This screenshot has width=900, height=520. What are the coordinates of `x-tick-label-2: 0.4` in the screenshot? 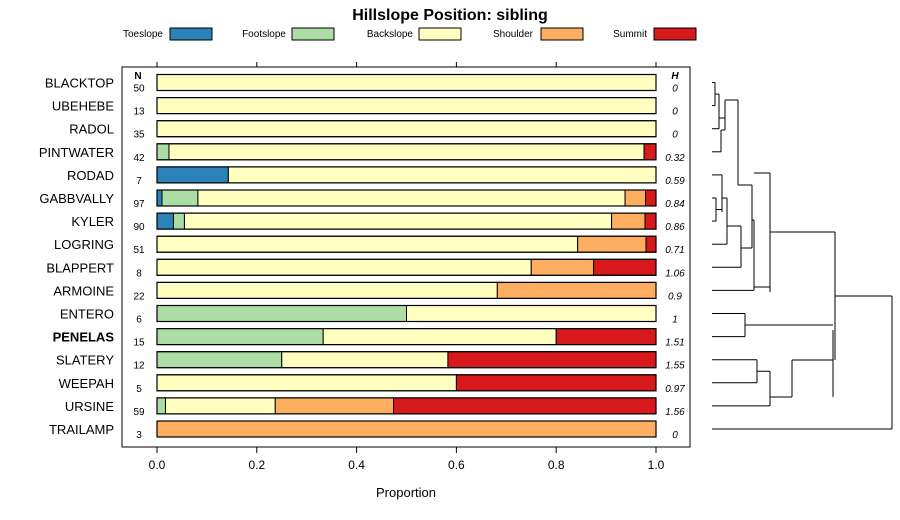 It's located at (356, 465).